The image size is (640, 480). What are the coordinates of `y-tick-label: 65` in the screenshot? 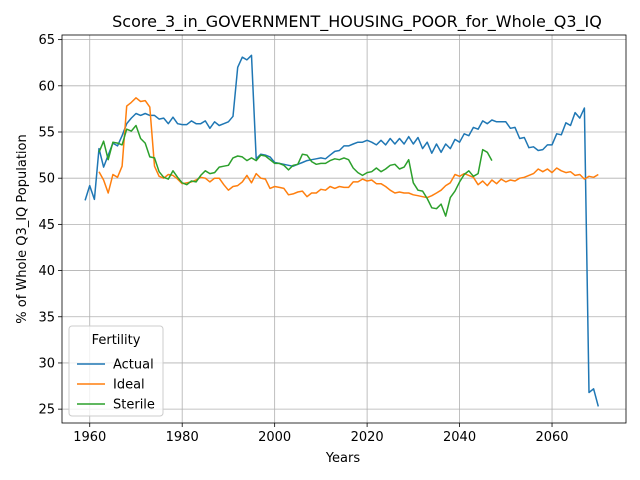 It's located at (46, 40).